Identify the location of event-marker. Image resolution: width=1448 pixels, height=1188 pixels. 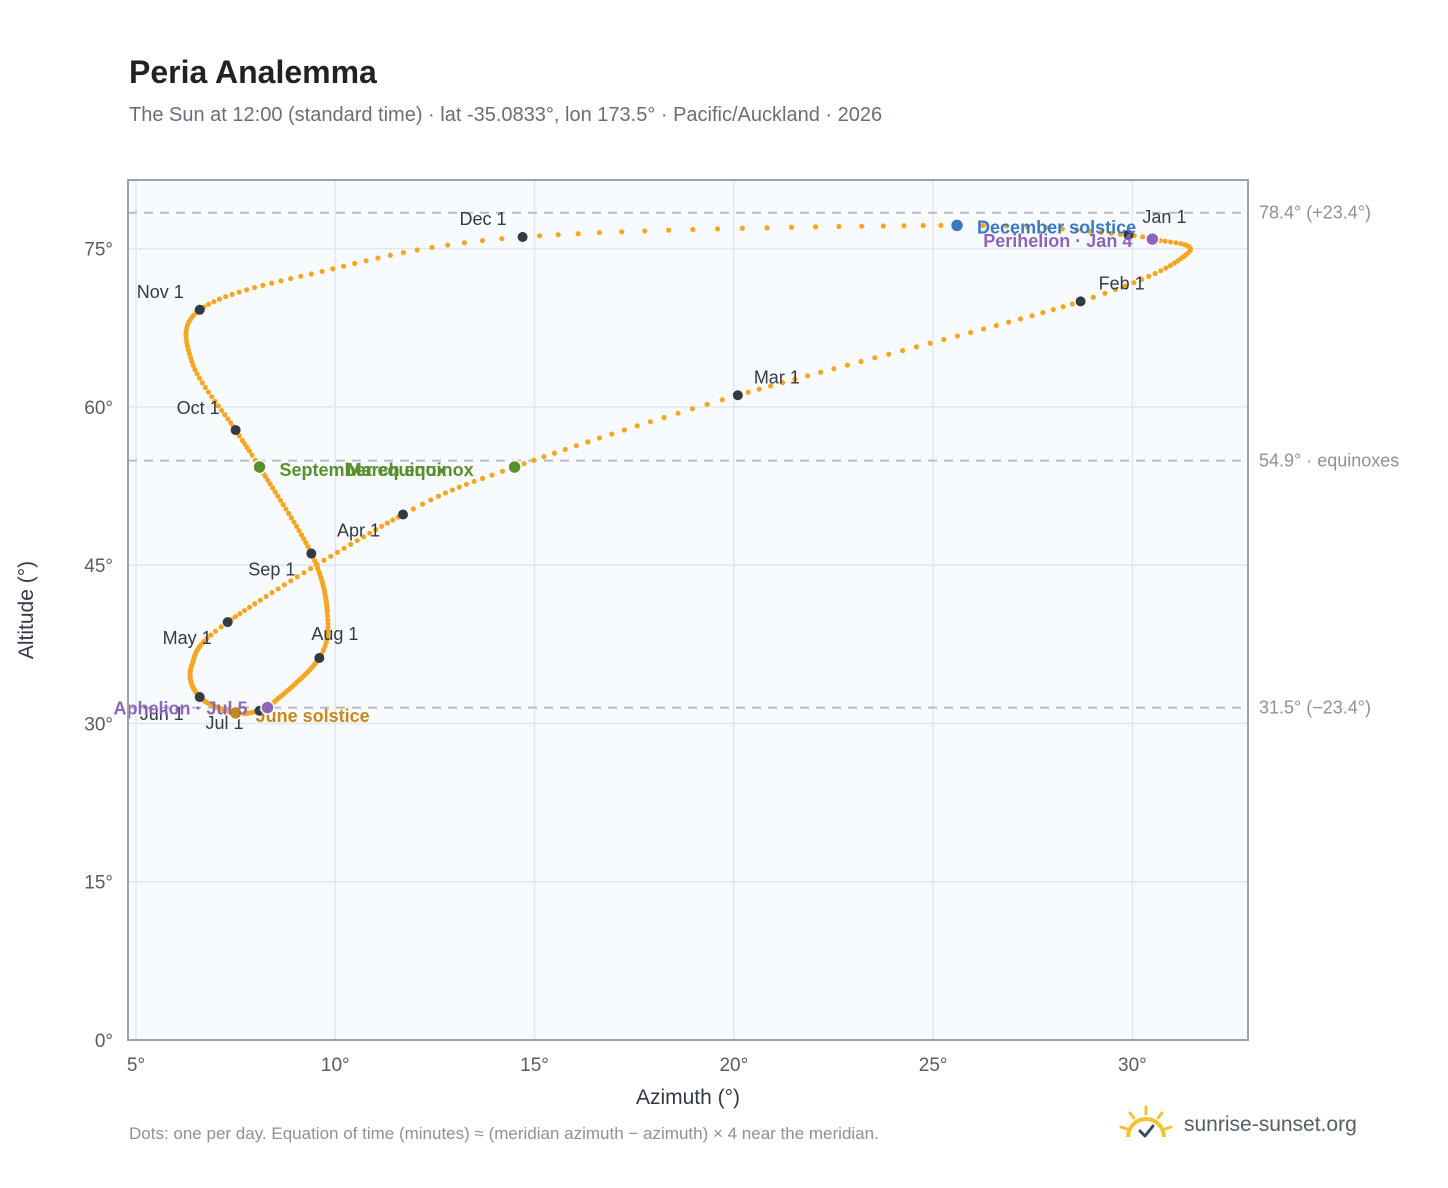
(1152, 239).